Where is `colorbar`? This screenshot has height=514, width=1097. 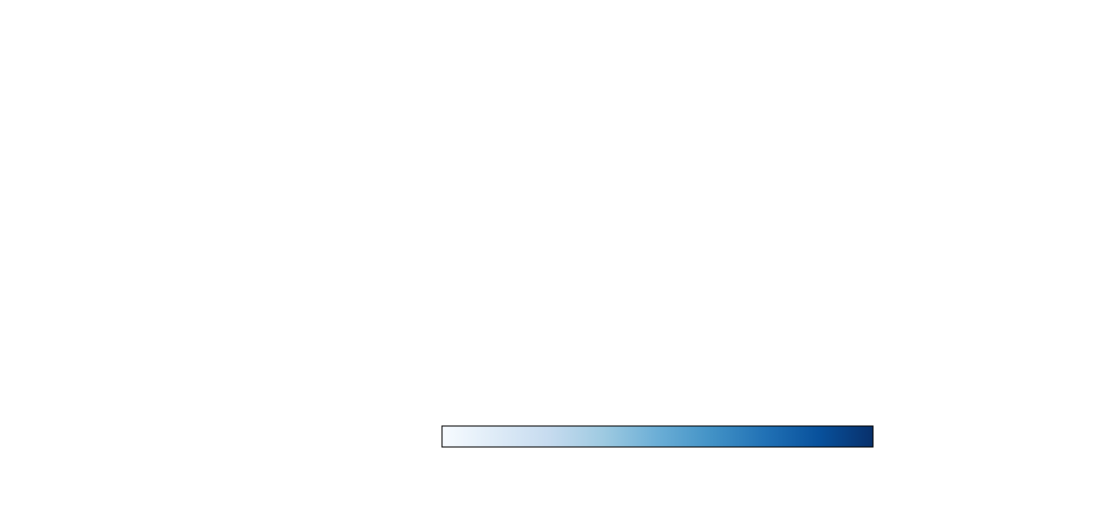
colorbar is located at coordinates (657, 436).